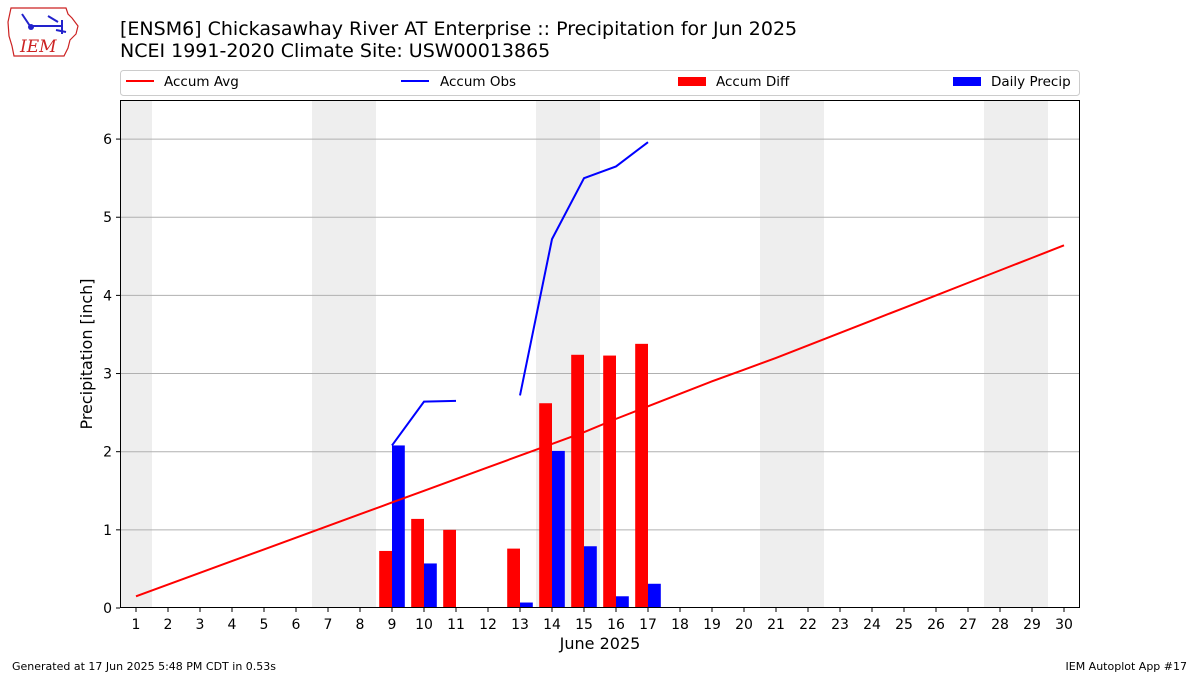 The height and width of the screenshot is (675, 1200). I want to click on y-tick-label-0: 0, so click(107, 609).